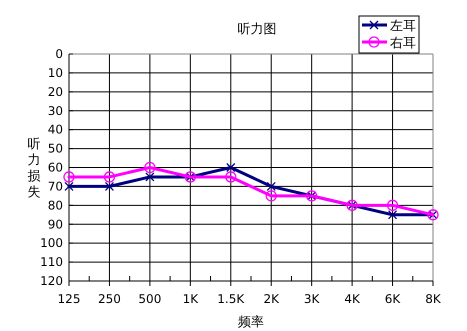 The height and width of the screenshot is (331, 467). Describe the element at coordinates (34, 168) in the screenshot. I see `y-axis-title: 听力损失` at that location.